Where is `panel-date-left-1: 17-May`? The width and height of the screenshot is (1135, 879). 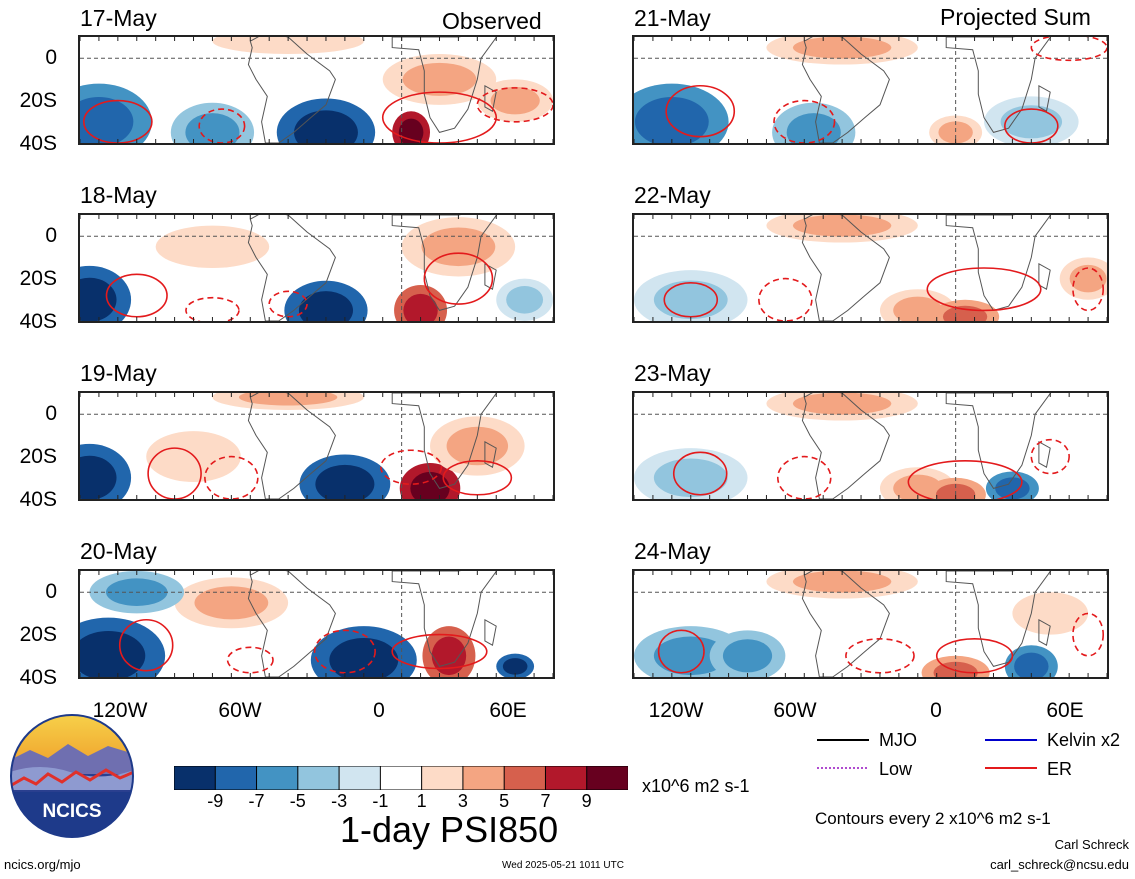
panel-date-left-1: 17-May is located at coordinates (118, 18).